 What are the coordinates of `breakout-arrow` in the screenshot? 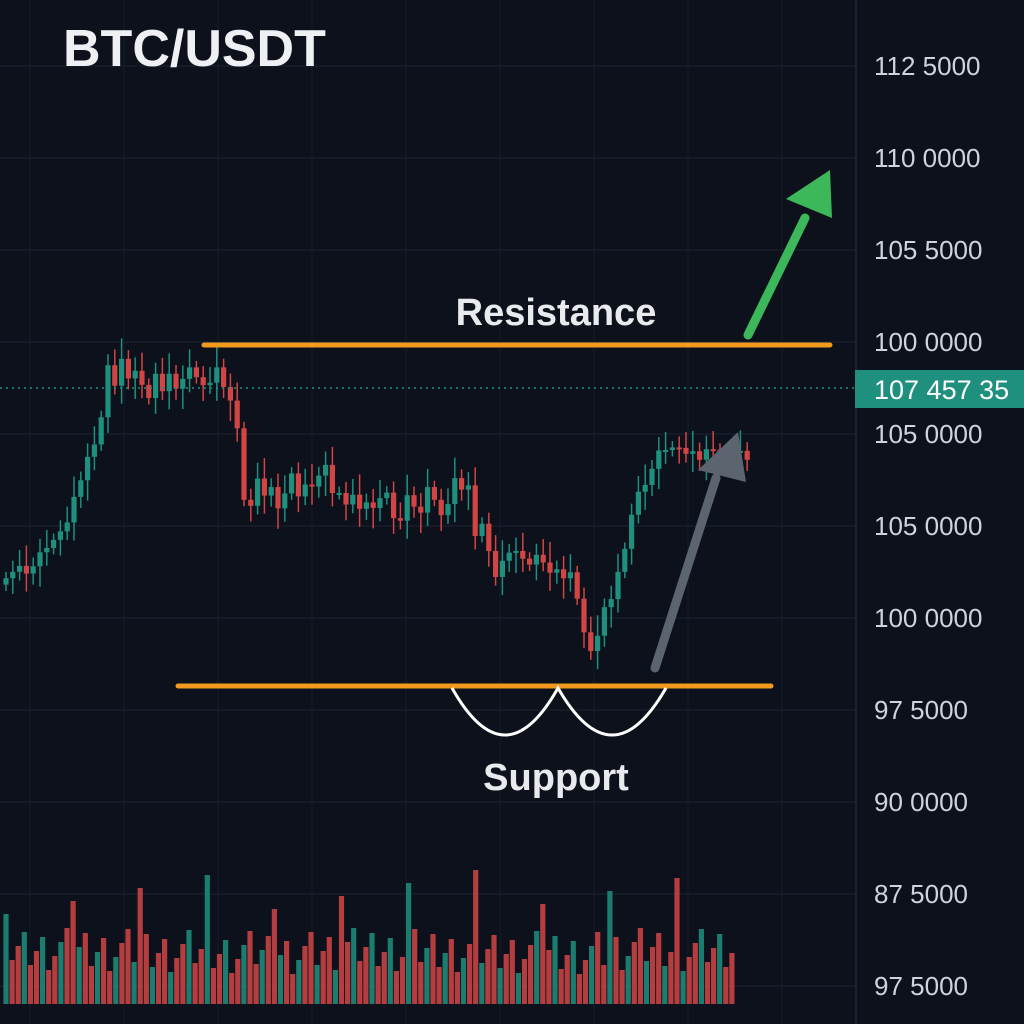 It's located at (787, 255).